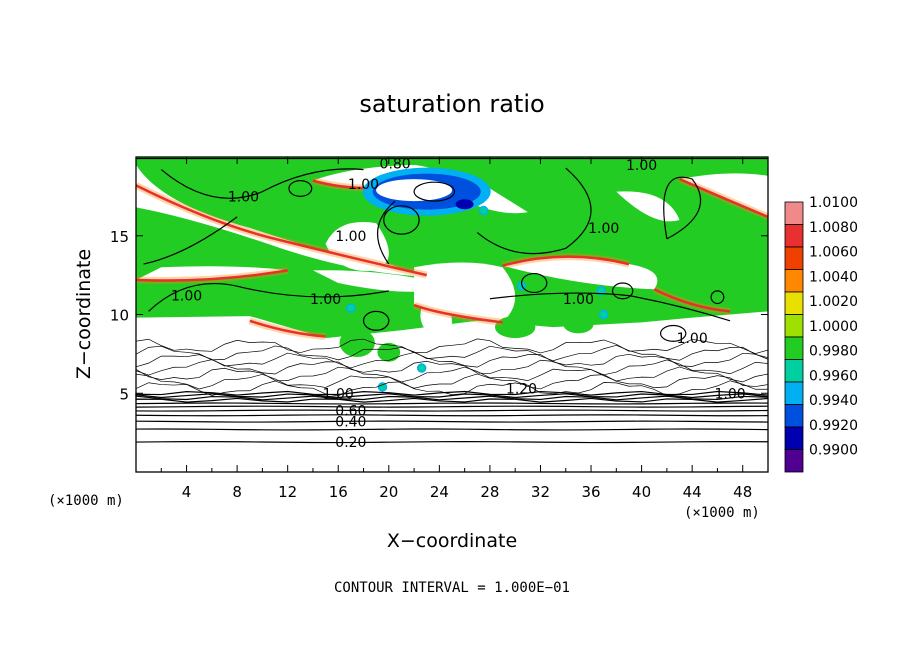 The width and height of the screenshot is (904, 654). Describe the element at coordinates (119, 237) in the screenshot. I see `y-tick-label: 15` at that location.